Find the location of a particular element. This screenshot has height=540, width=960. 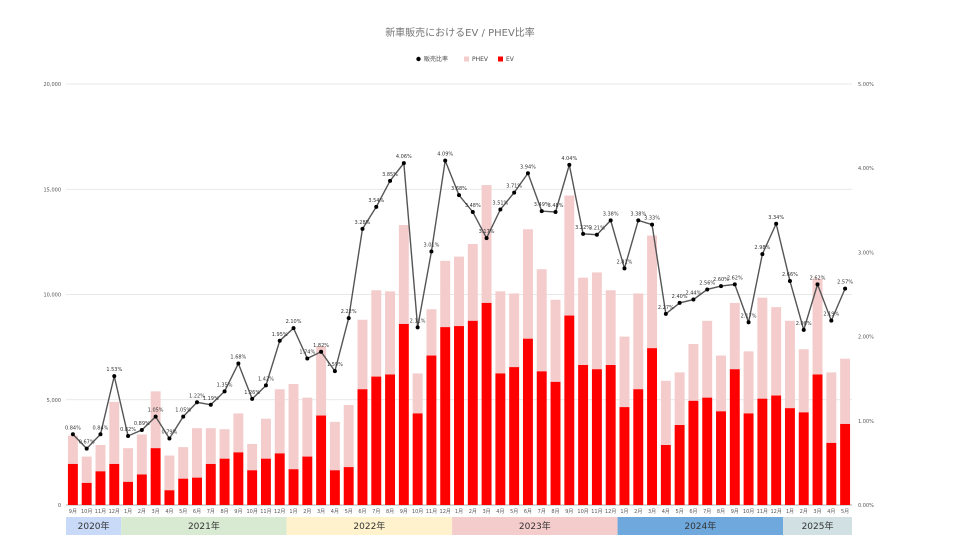

ratio-data-label: 2.17% is located at coordinates (749, 316).